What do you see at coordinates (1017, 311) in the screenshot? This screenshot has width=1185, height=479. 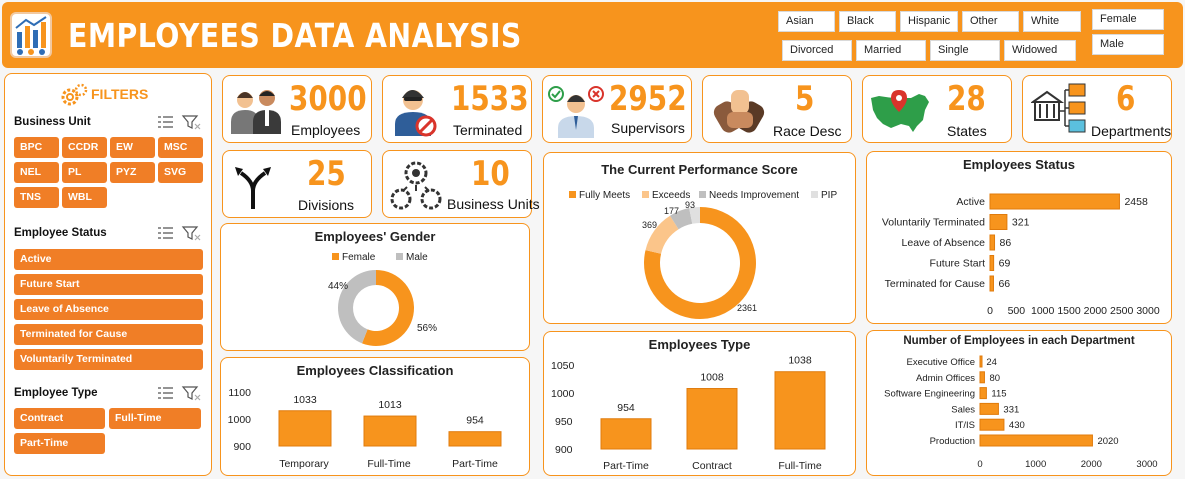 I see `status-xtick: 500` at bounding box center [1017, 311].